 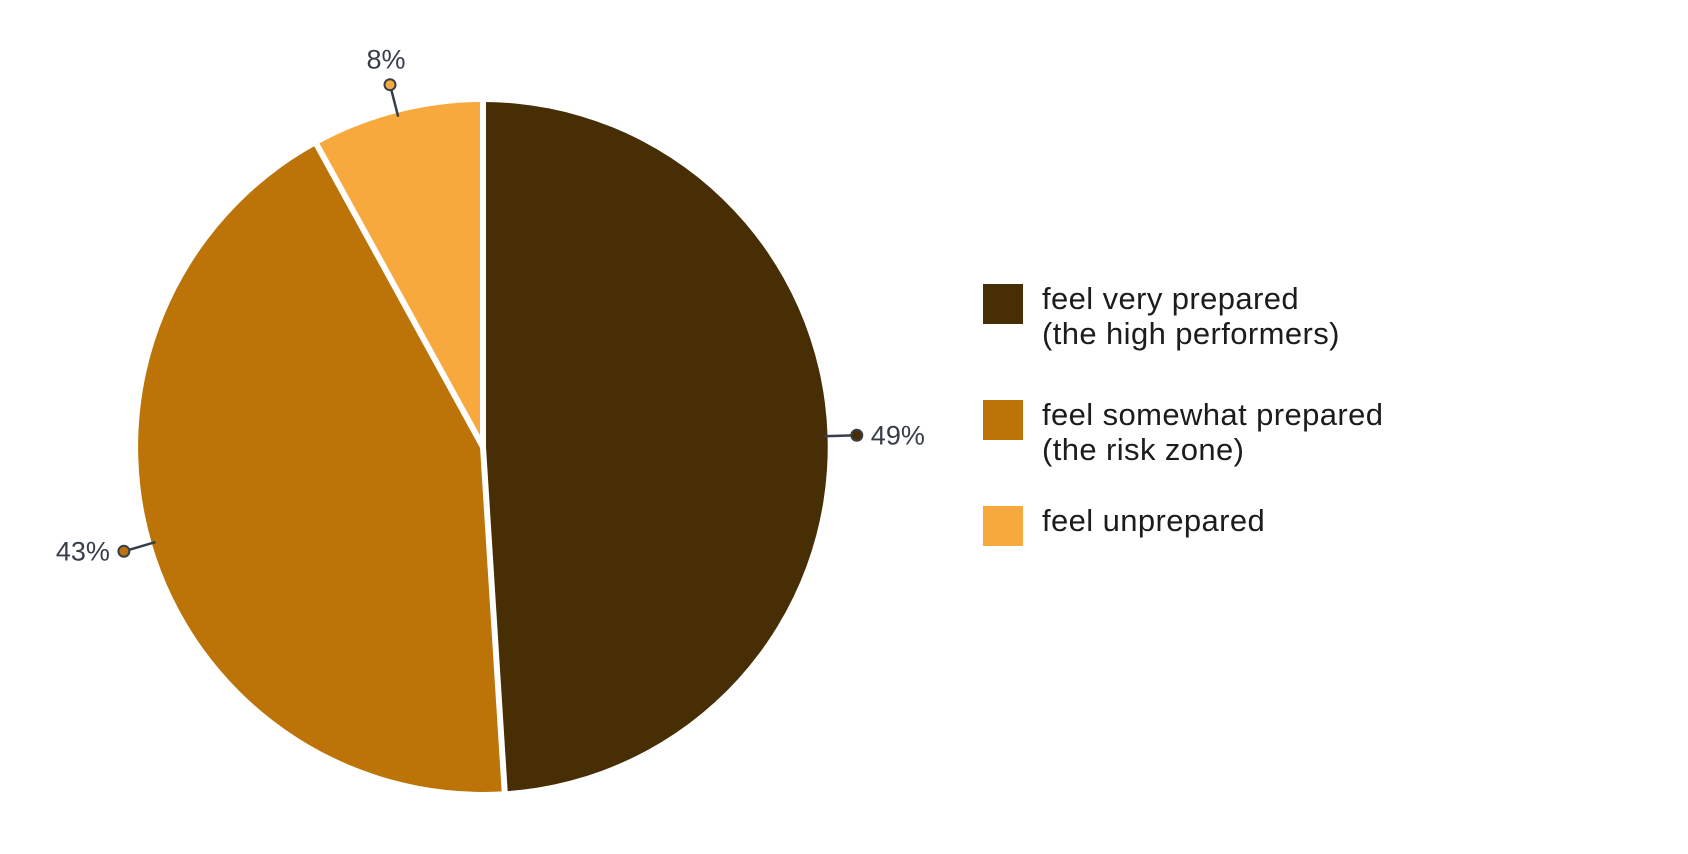 What do you see at coordinates (1191, 333) in the screenshot?
I see `legend-label-sub: (the high performers)` at bounding box center [1191, 333].